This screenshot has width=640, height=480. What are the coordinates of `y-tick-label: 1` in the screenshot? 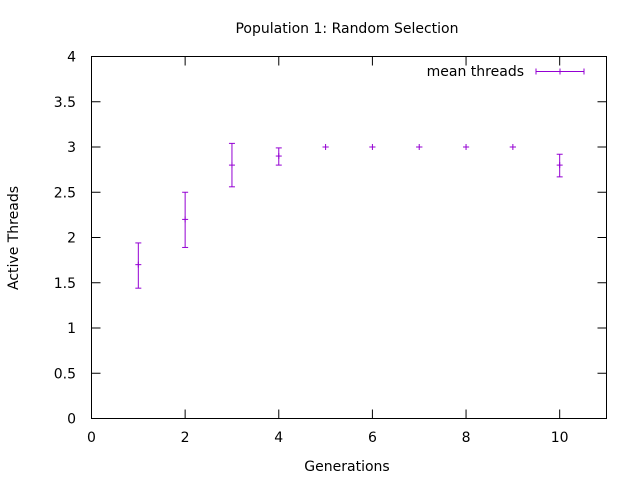 It's located at (71, 329).